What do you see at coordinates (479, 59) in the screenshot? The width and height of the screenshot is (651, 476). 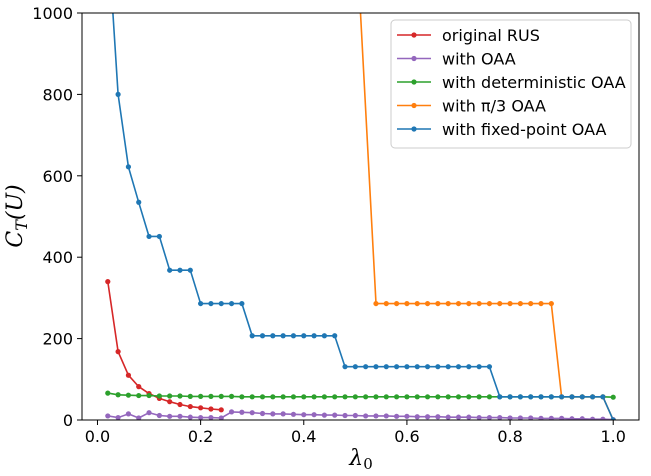 I see `legend-label: with OAA` at bounding box center [479, 59].